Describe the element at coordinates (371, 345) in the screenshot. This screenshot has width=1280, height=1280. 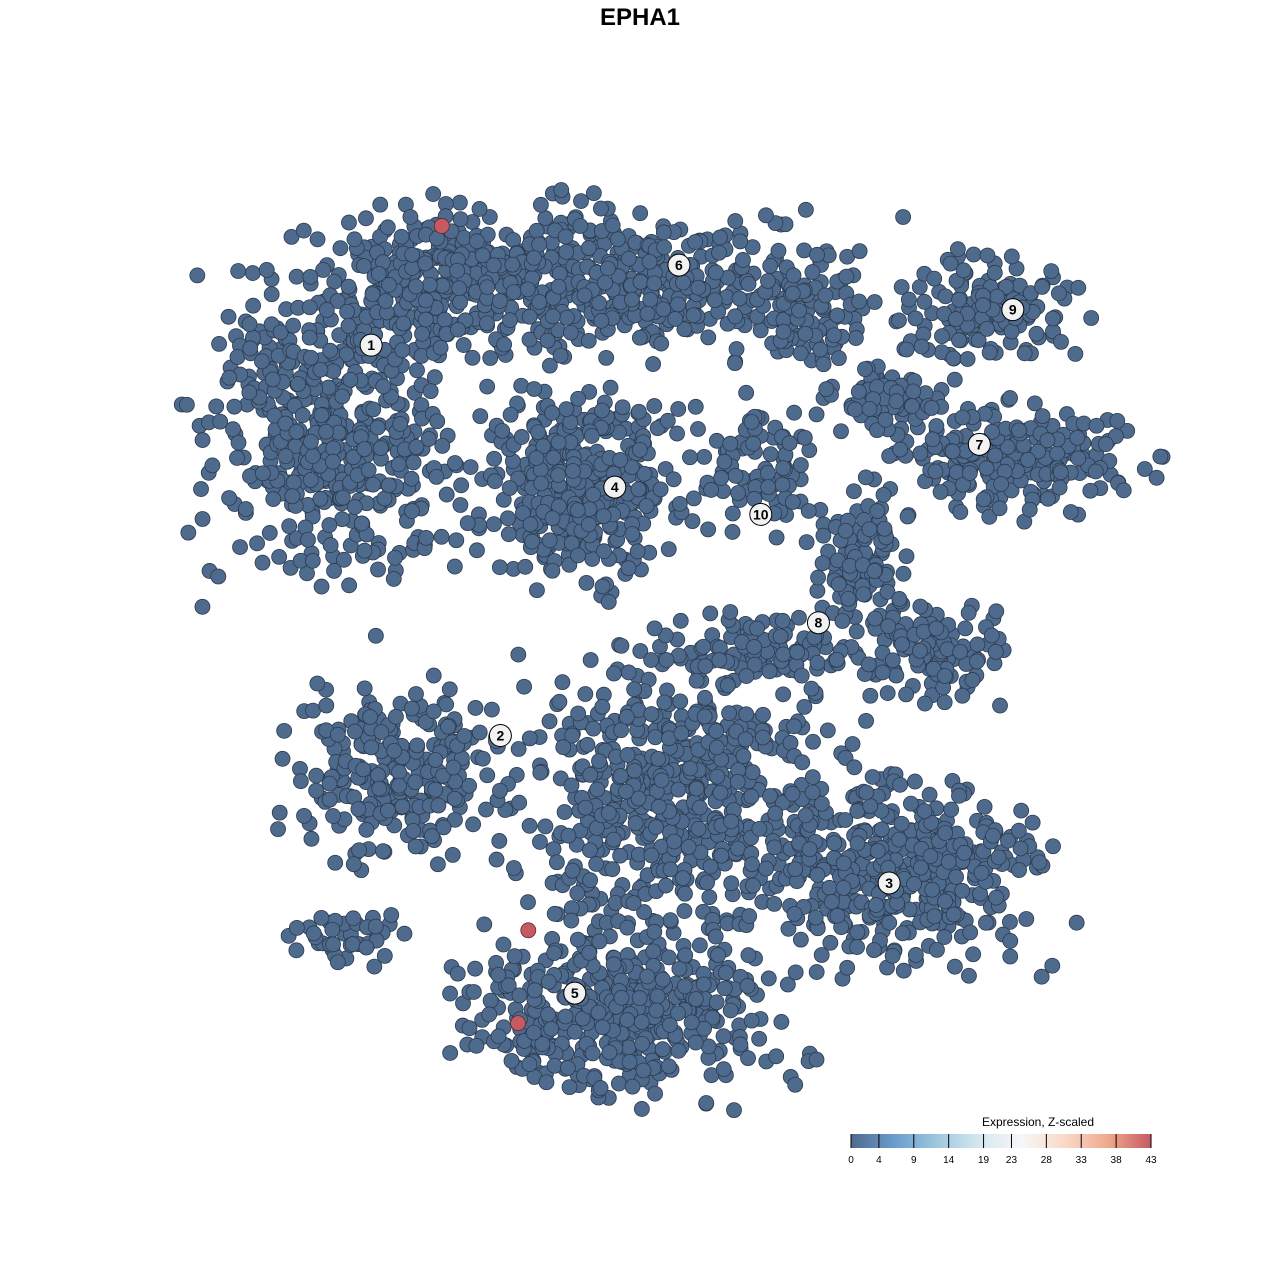
I see `cluster-label-1: 1` at that location.